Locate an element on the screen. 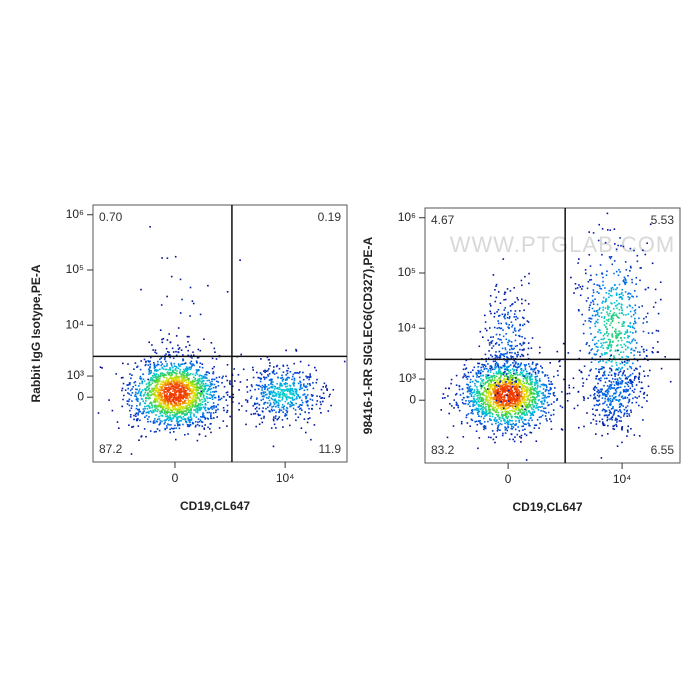 The image size is (700, 700). y-axis-title: Rabbit IgG Isotype,PE-A is located at coordinates (36, 333).